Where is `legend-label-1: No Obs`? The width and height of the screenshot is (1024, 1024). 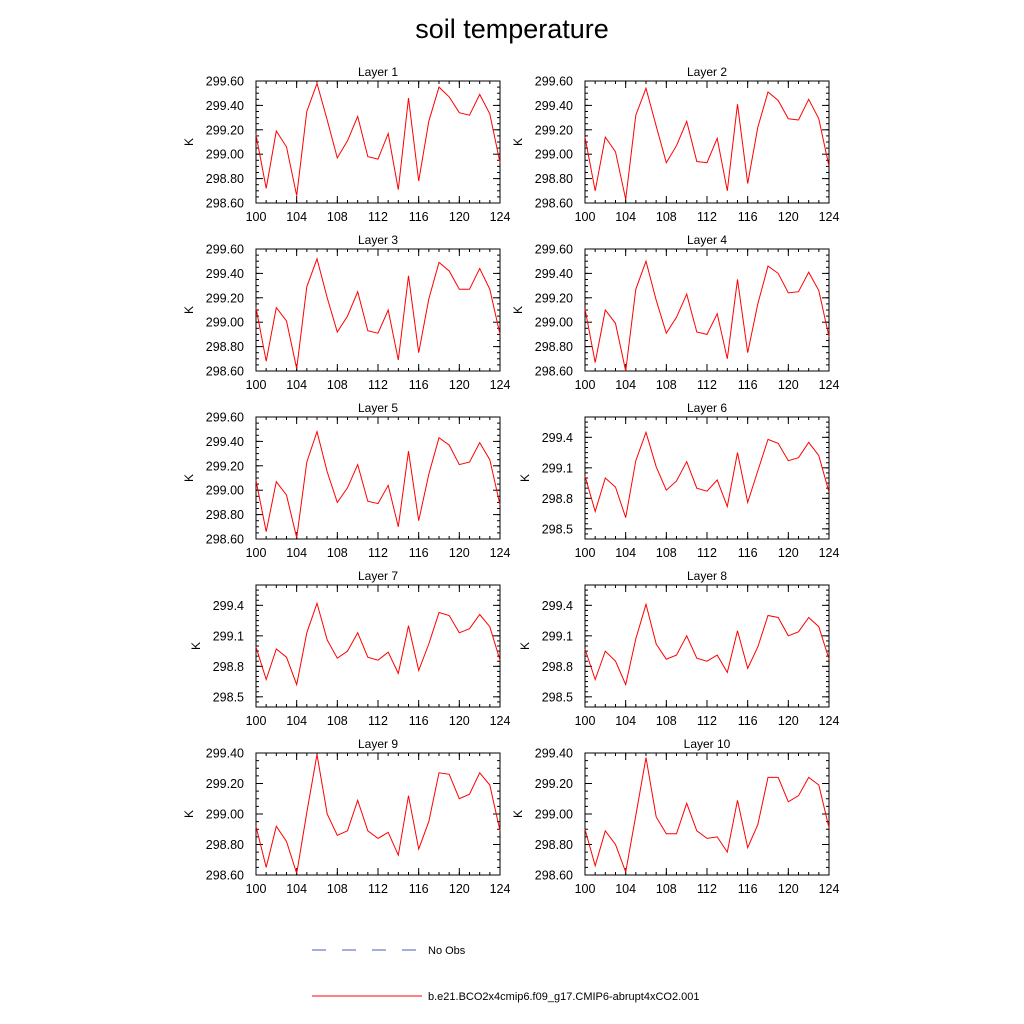
legend-label-1: No Obs is located at coordinates (447, 951).